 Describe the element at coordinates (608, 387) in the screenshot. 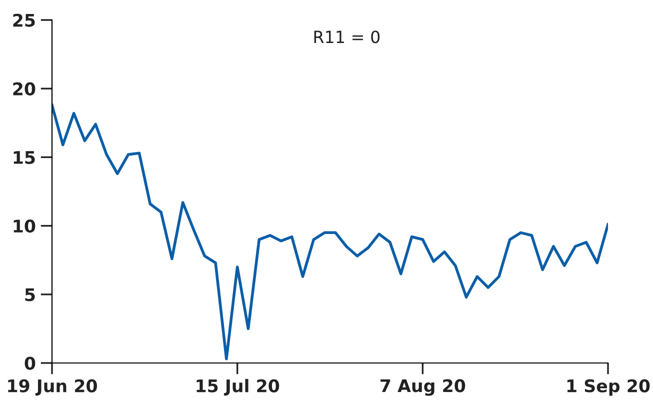

I see `x-tick-label: 1 Sep 20` at that location.